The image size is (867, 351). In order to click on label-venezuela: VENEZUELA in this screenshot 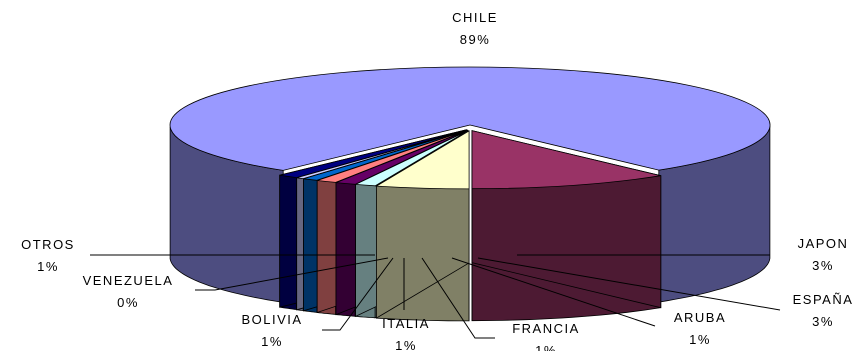, I will do `click(128, 280)`.